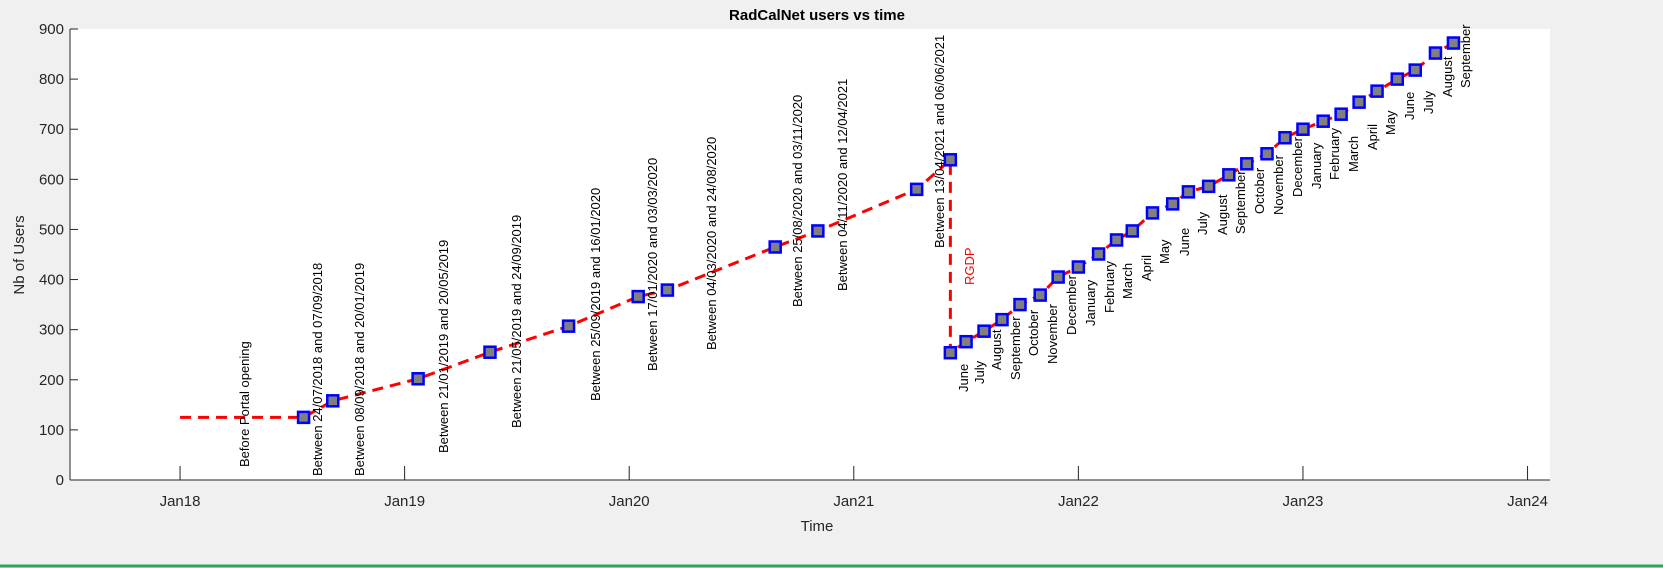 The width and height of the screenshot is (1663, 568). I want to click on y-tick-label: 700, so click(51, 129).